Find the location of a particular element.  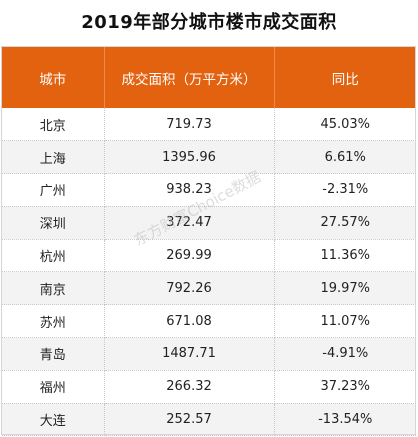

table-row: 大连 252.57 -13.54% is located at coordinates (209, 420).